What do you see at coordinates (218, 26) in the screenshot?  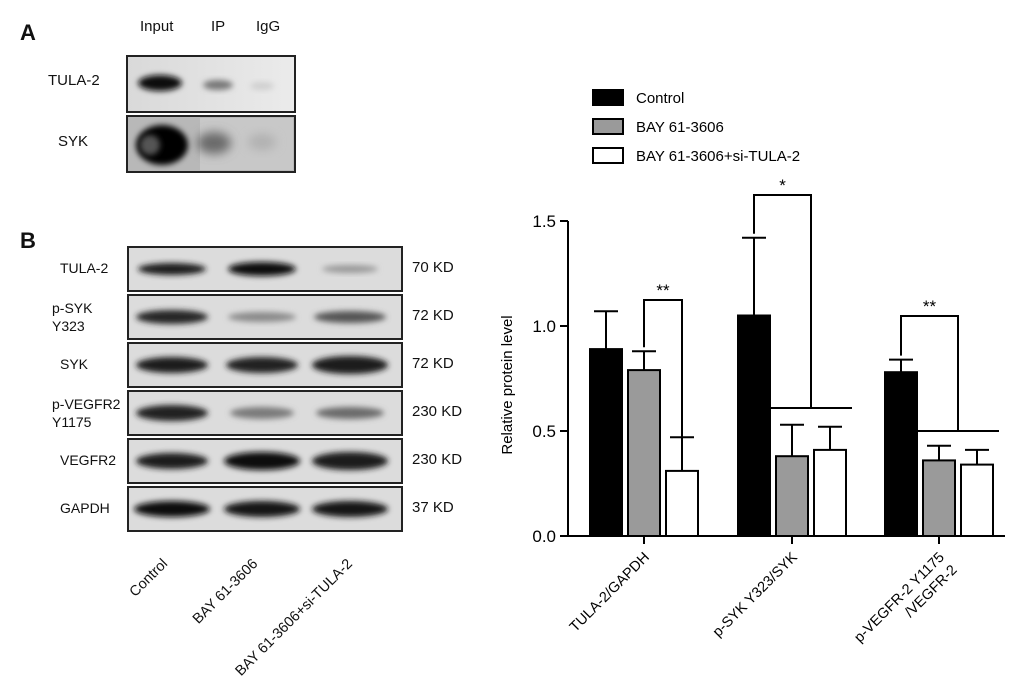 I see `panel-a-col-ip: IP` at bounding box center [218, 26].